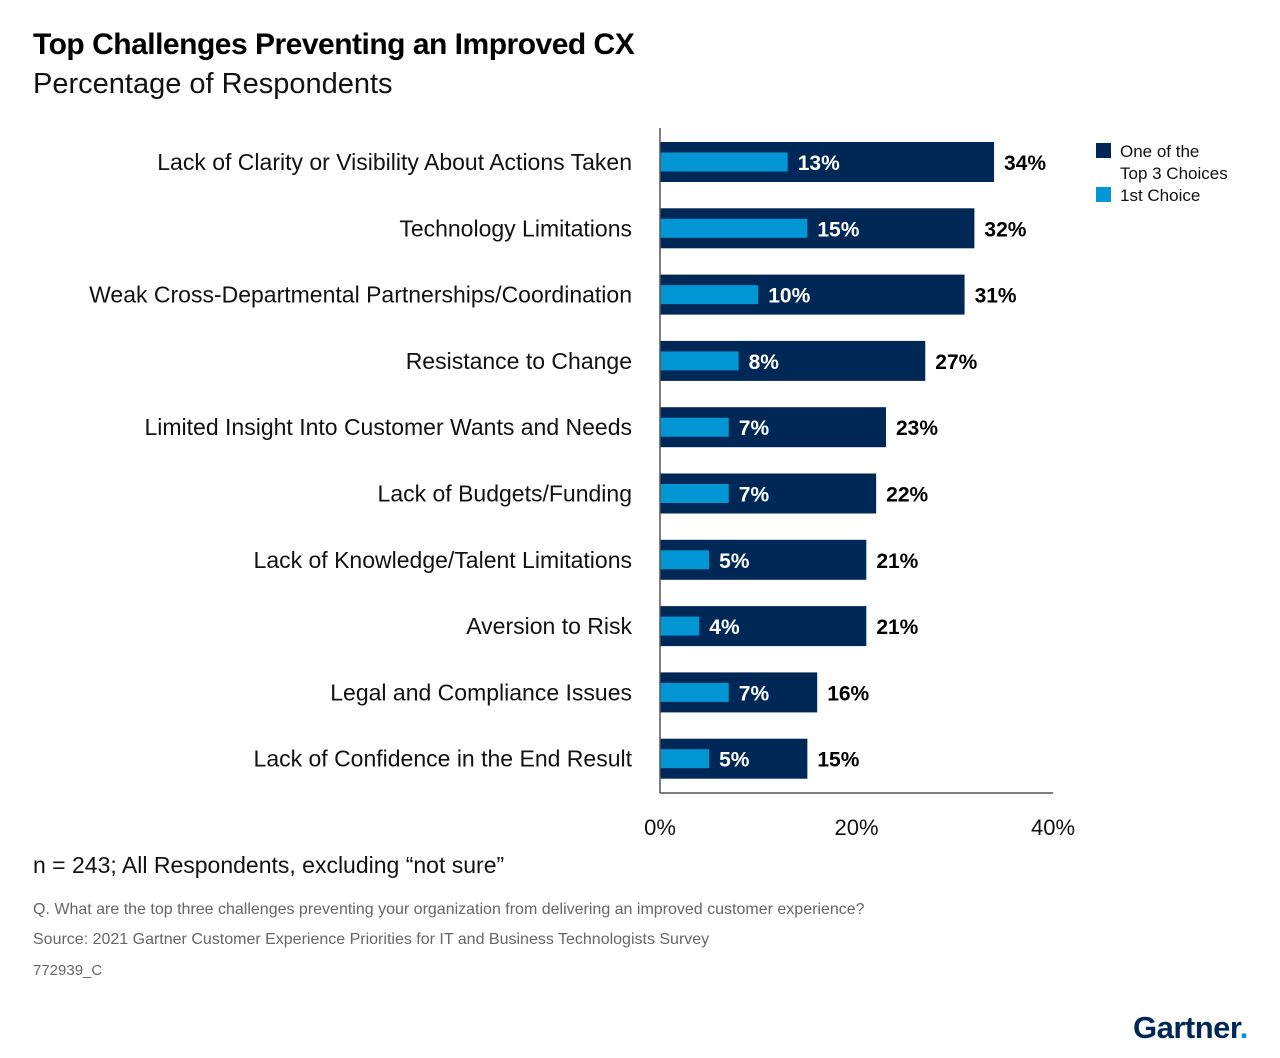 The image size is (1280, 1058). I want to click on top3-value-label: 15%, so click(838, 760).